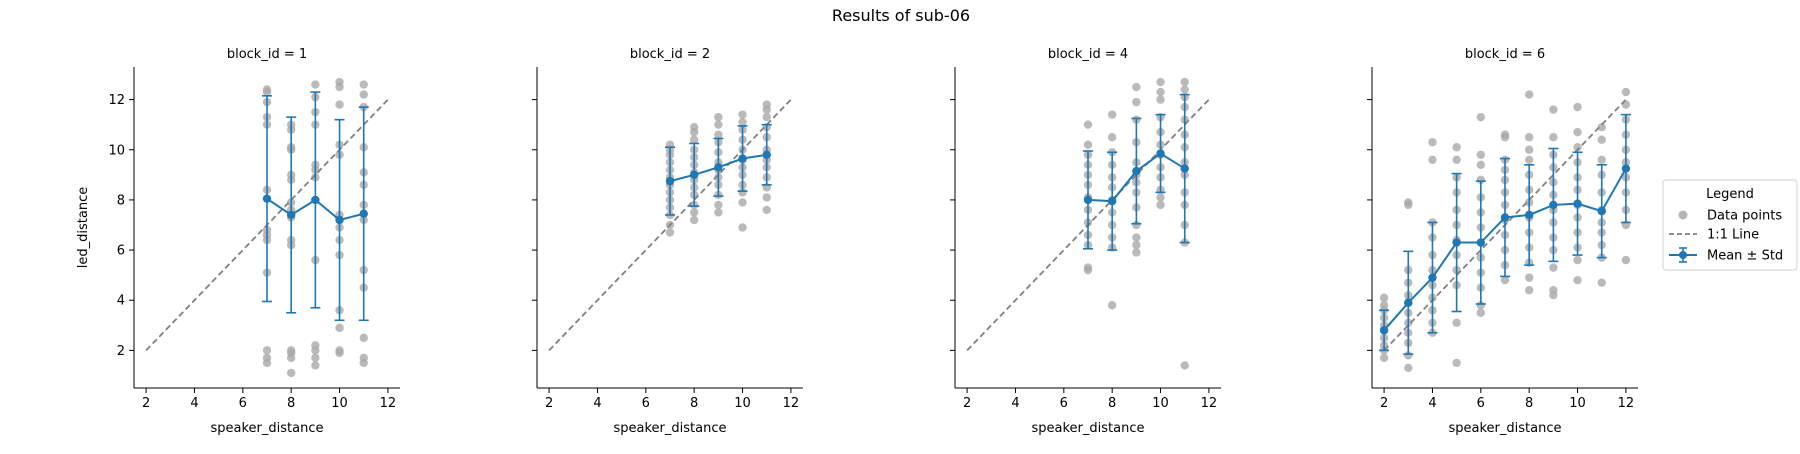  What do you see at coordinates (670, 54) in the screenshot?
I see `panel-title: block_id = 2` at bounding box center [670, 54].